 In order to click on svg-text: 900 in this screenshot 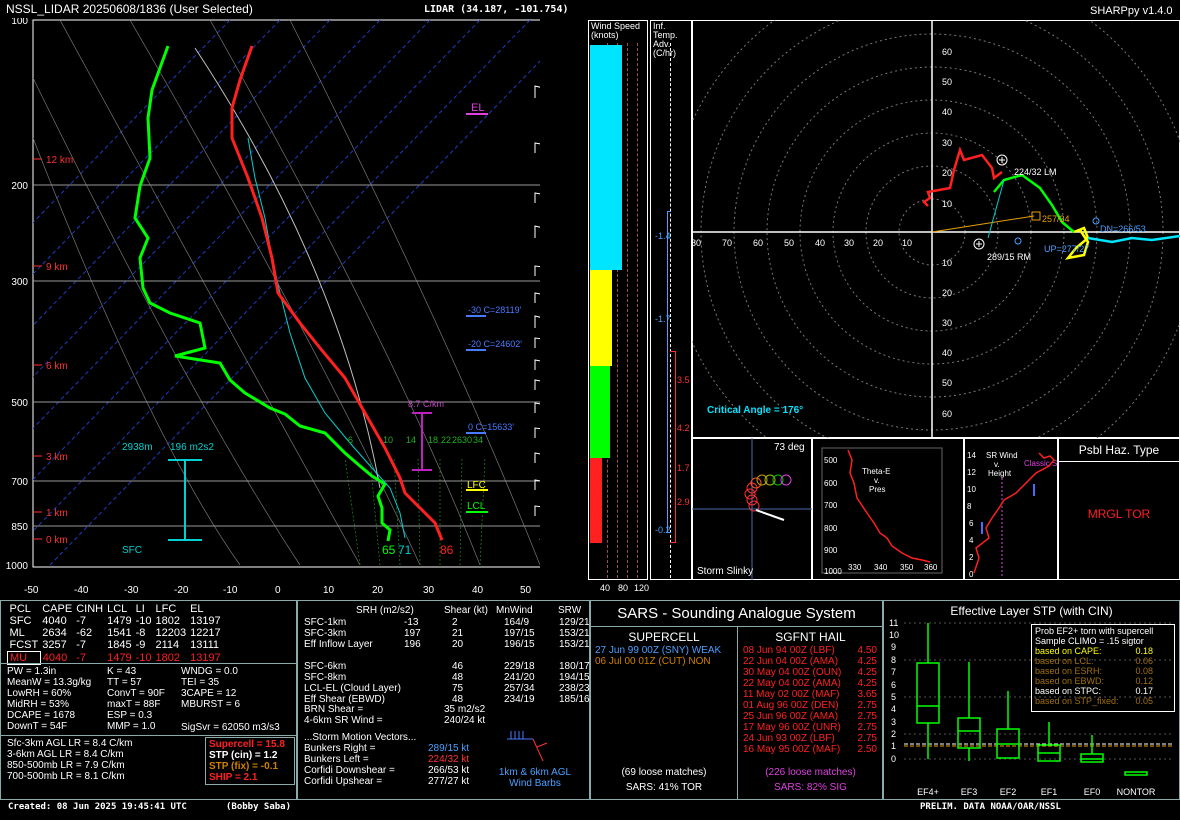, I will do `click(831, 550)`.